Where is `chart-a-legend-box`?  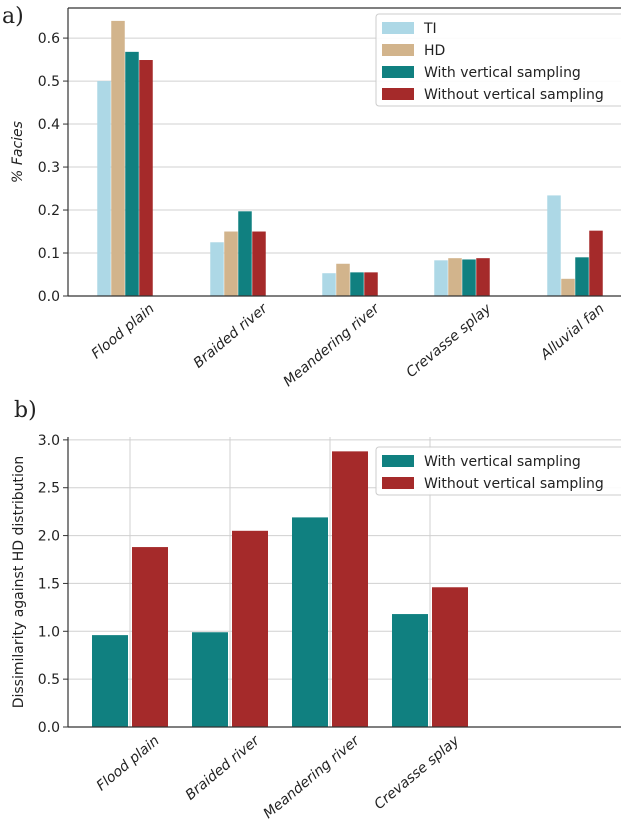
chart-a-legend-box is located at coordinates (498, 60).